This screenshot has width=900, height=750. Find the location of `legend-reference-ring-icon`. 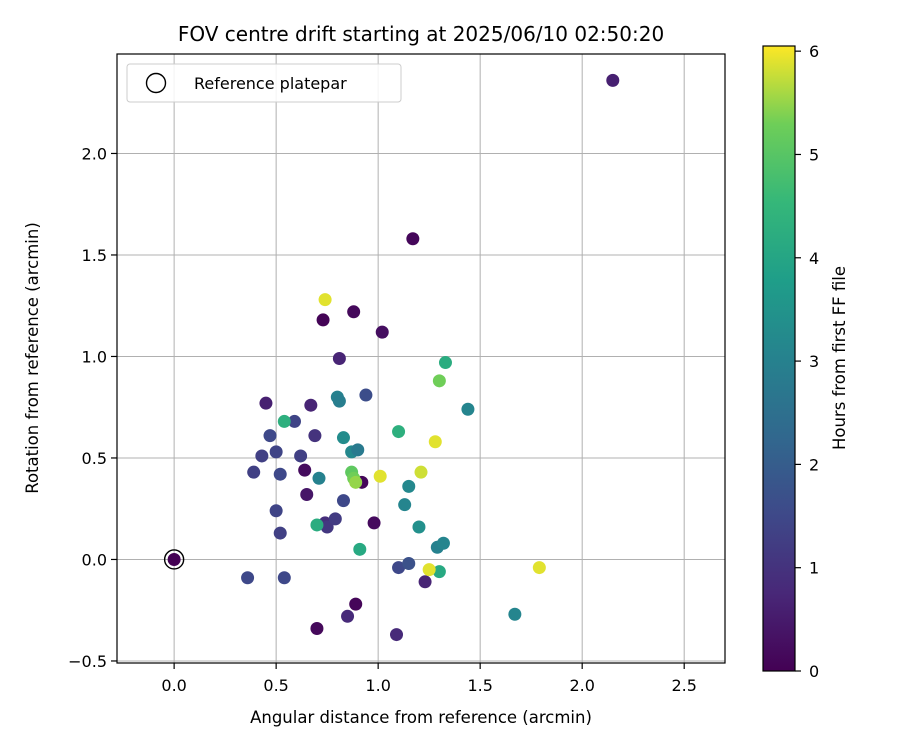

legend-reference-ring-icon is located at coordinates (156, 83).